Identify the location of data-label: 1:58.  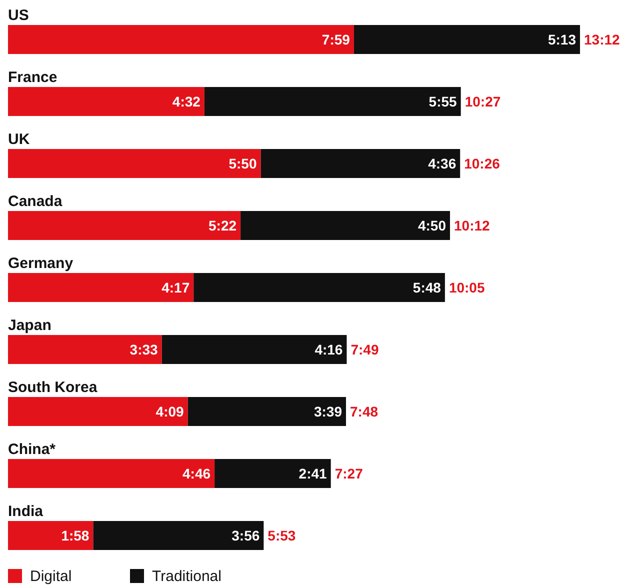
(75, 536).